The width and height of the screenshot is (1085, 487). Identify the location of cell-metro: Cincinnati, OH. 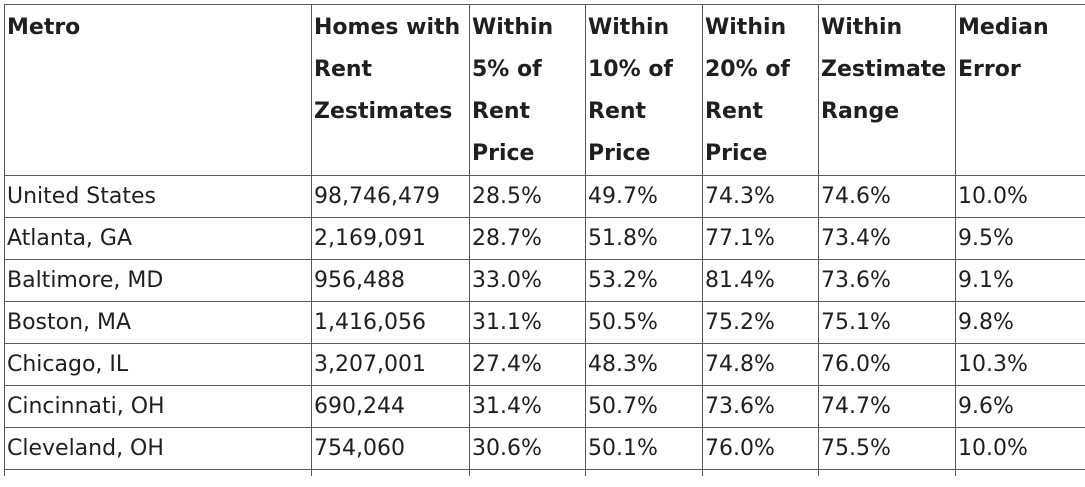
(158, 406).